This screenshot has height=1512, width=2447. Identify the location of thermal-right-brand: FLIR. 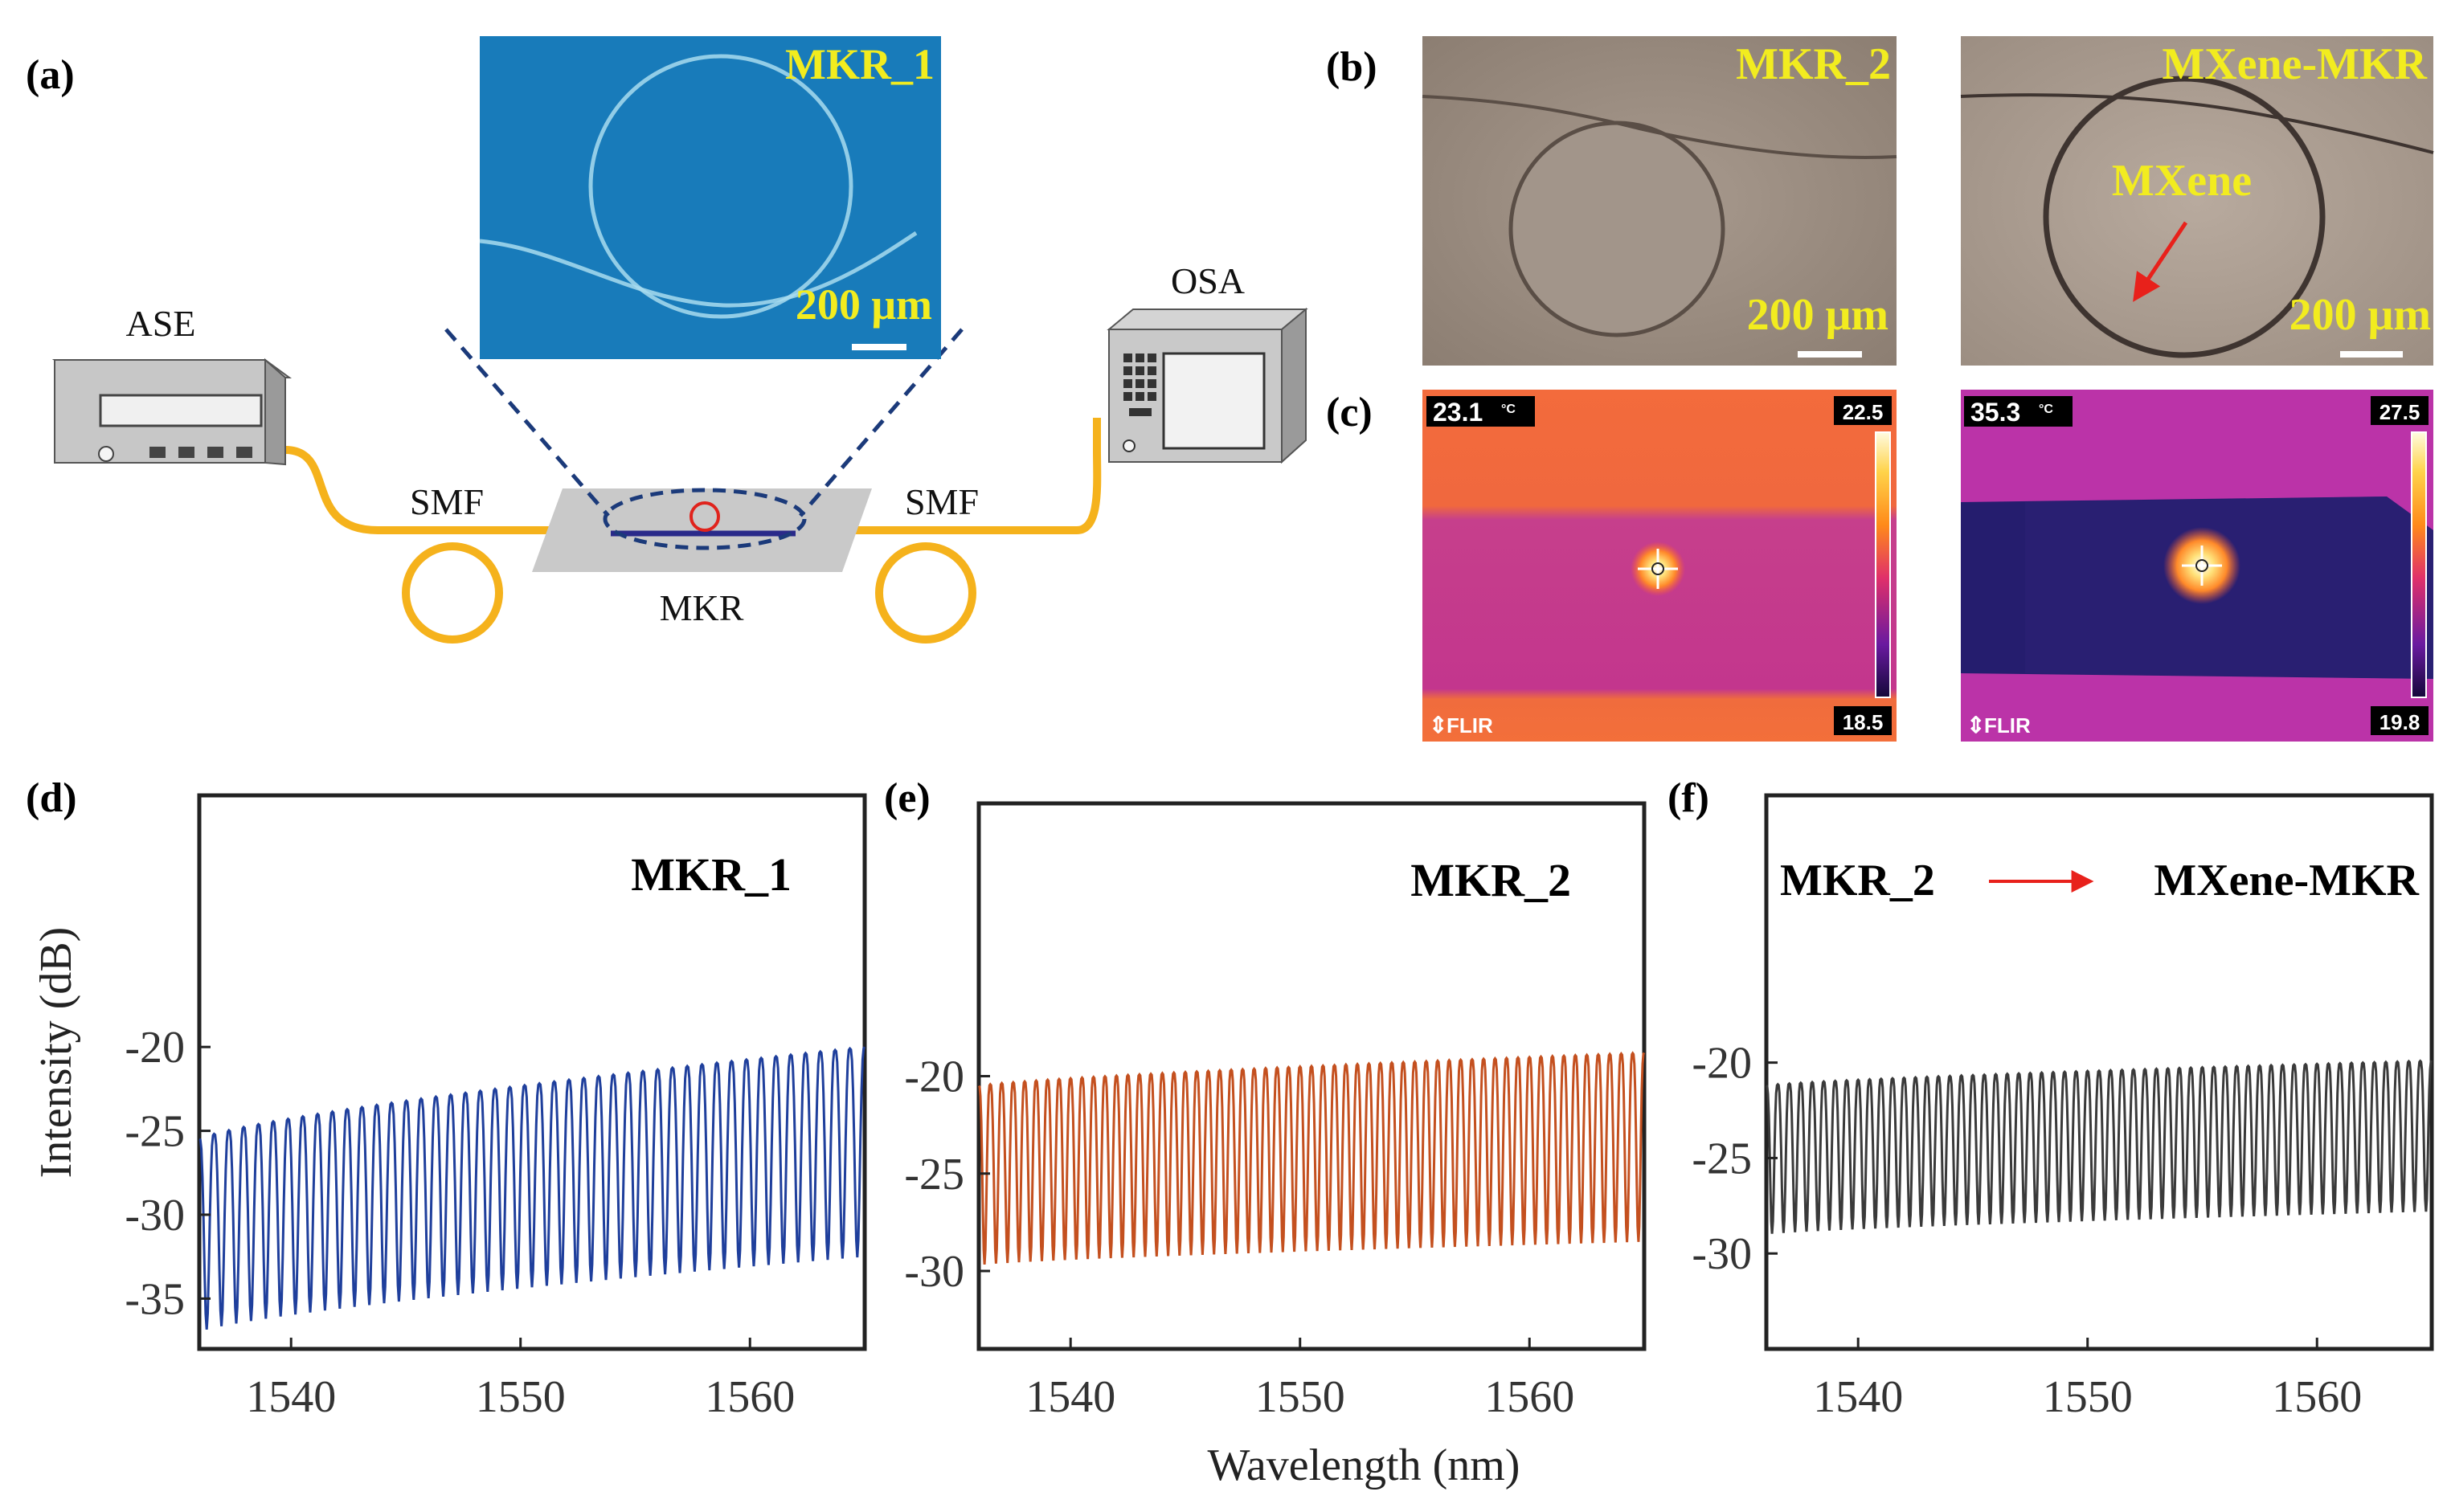
(2007, 725).